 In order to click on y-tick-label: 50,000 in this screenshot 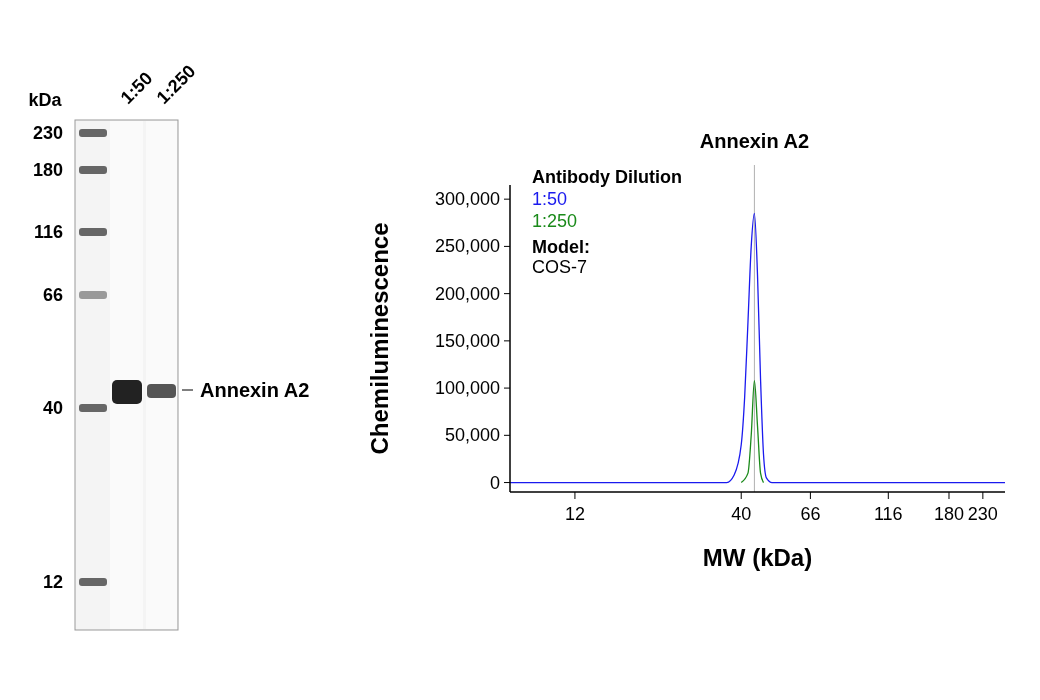, I will do `click(472, 435)`.